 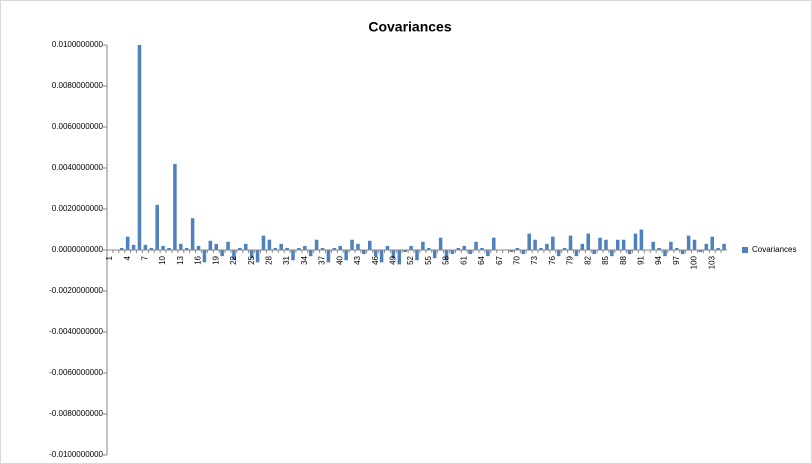 What do you see at coordinates (676, 259) in the screenshot?
I see `x-tick-label: 97` at bounding box center [676, 259].